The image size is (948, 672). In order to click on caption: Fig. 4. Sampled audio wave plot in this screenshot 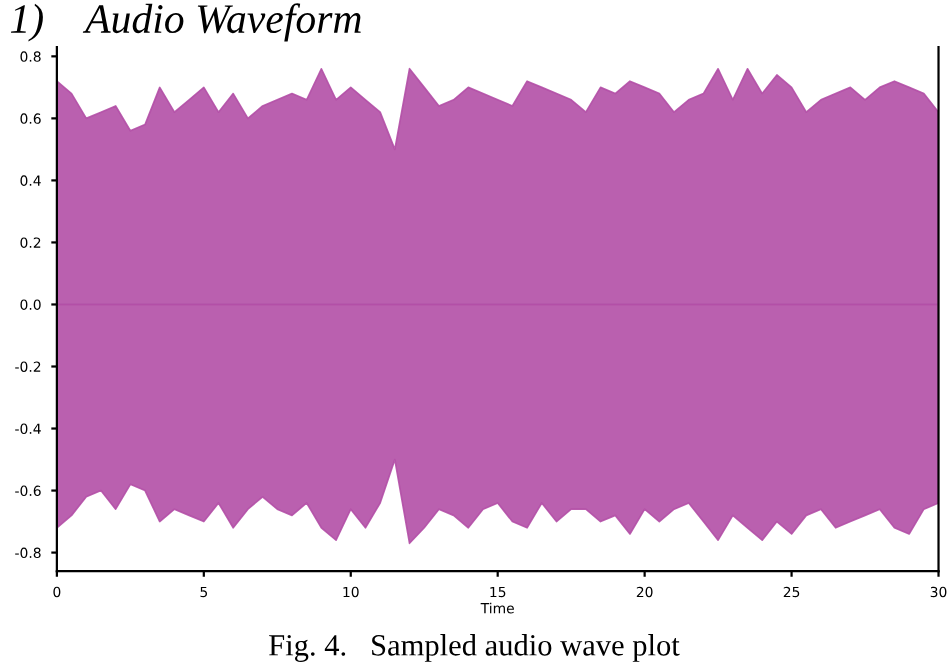, I will do `click(474, 648)`.